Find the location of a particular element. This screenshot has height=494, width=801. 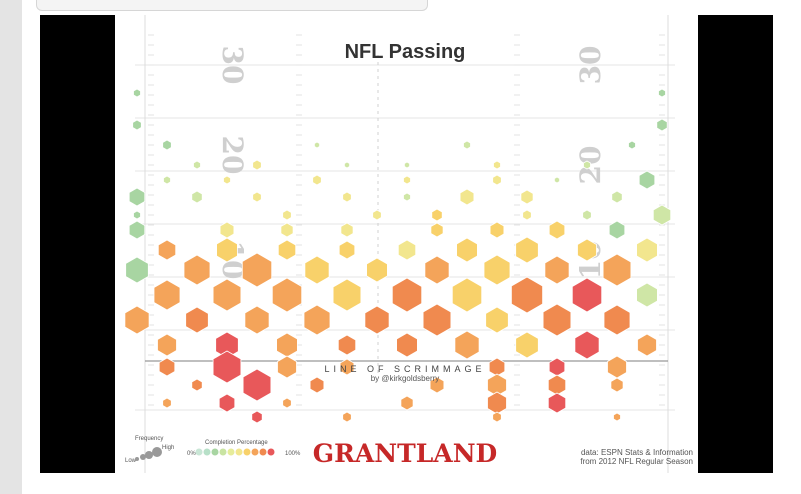

completion-legend-title: Completion Percentage is located at coordinates (236, 443).